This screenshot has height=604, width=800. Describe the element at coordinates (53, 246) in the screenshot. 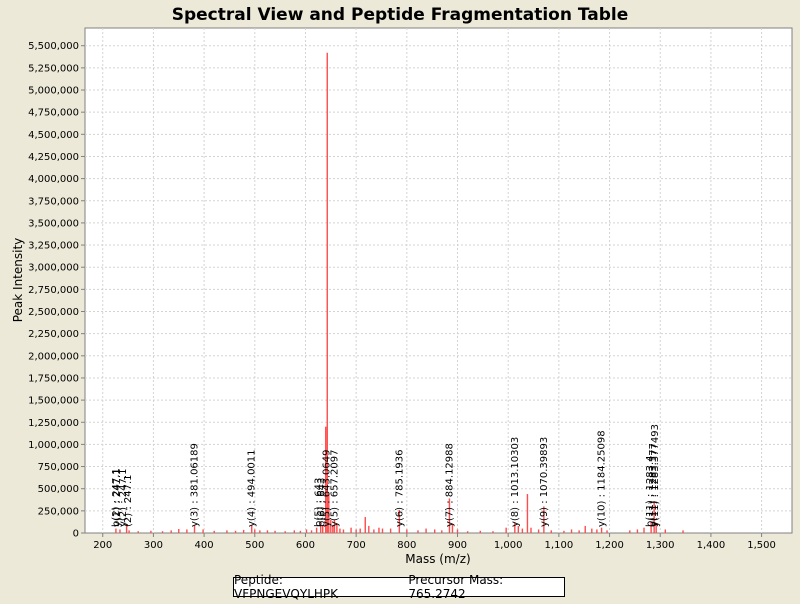

I see `y-tick-label: 3,250,000` at that location.